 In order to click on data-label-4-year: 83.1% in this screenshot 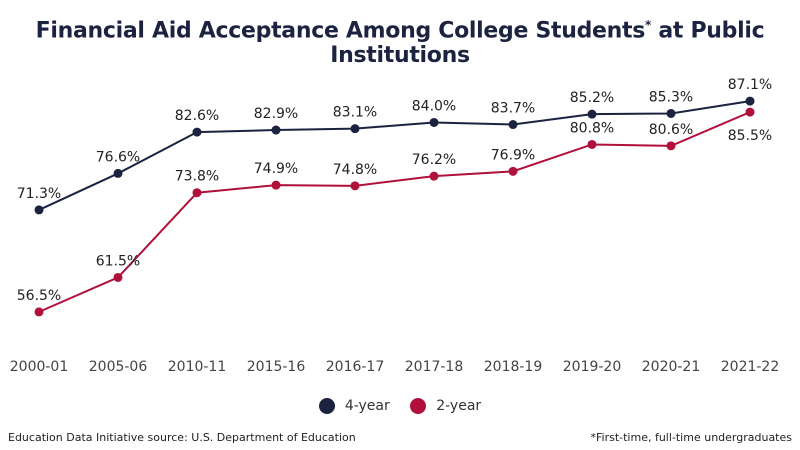, I will do `click(355, 113)`.